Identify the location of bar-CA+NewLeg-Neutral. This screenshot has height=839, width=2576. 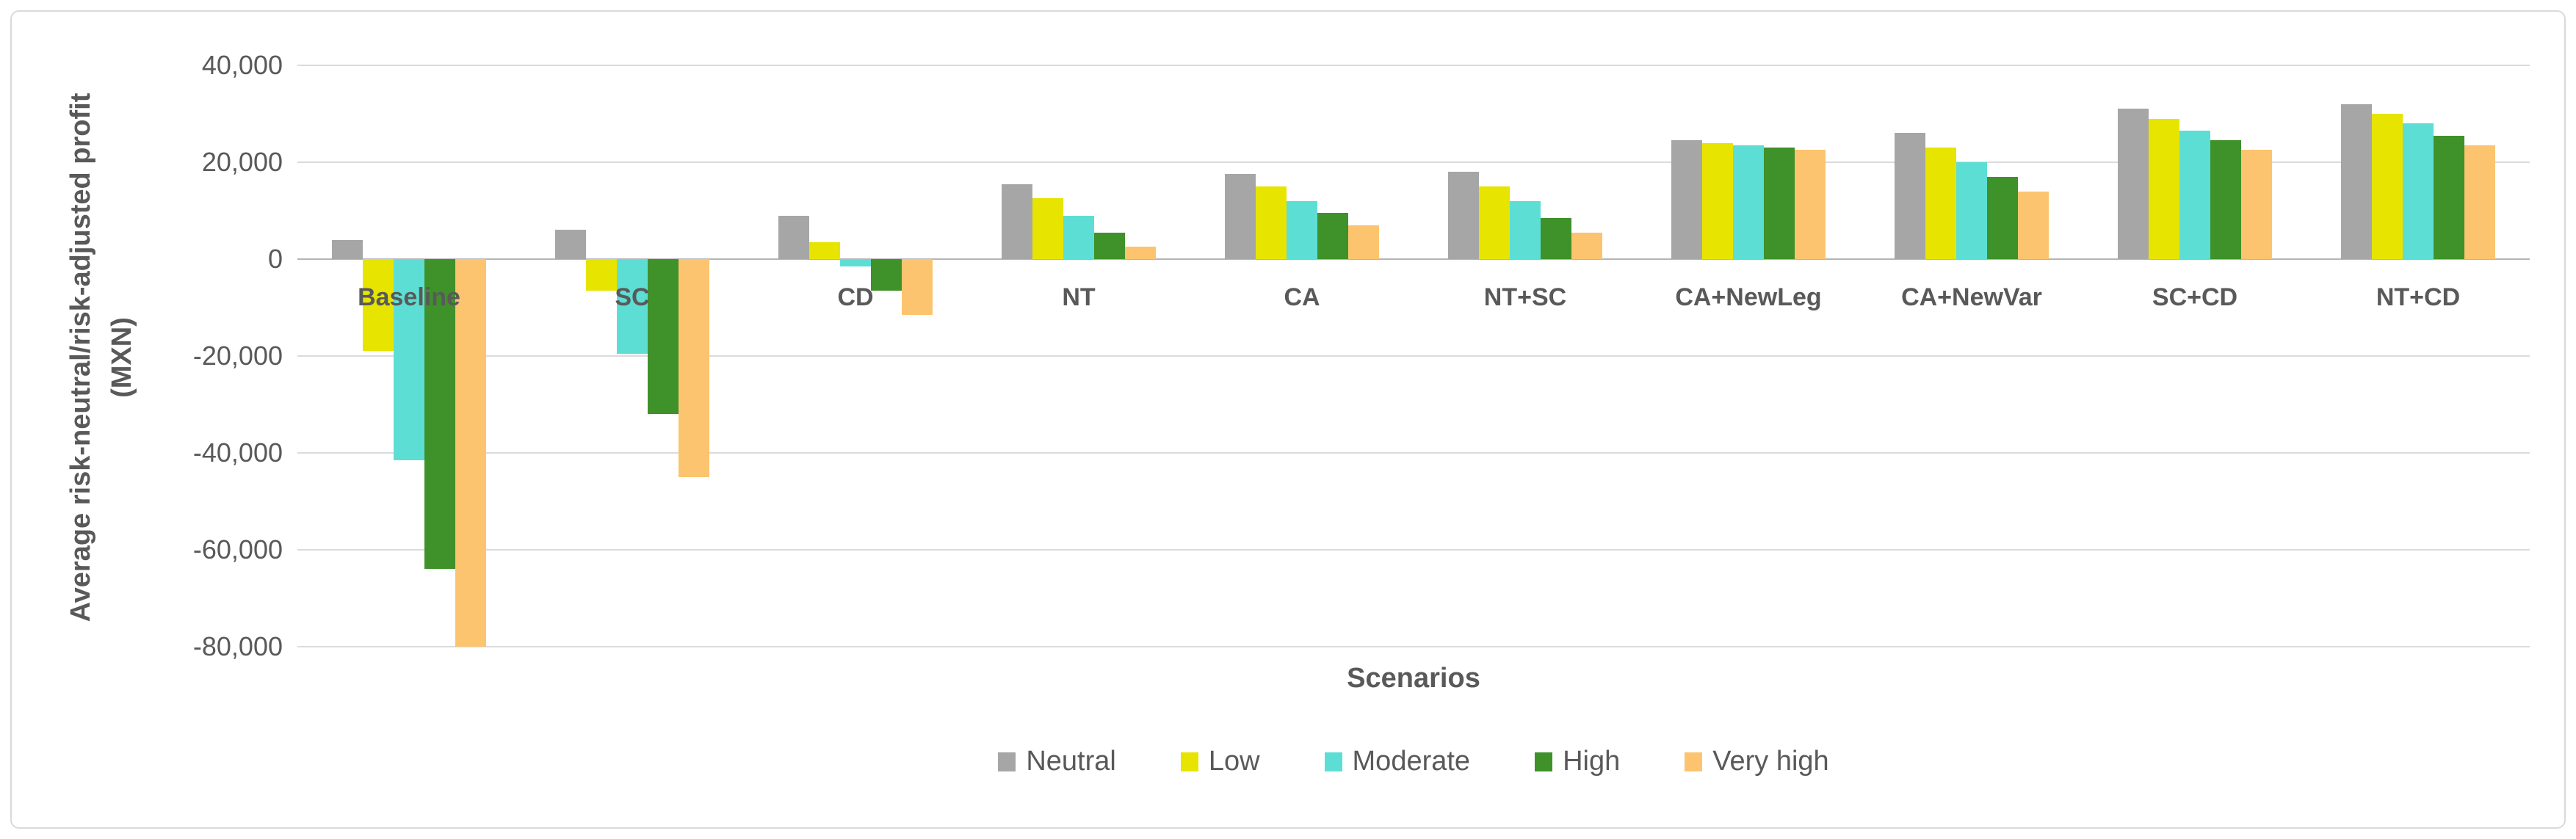
(1686, 199).